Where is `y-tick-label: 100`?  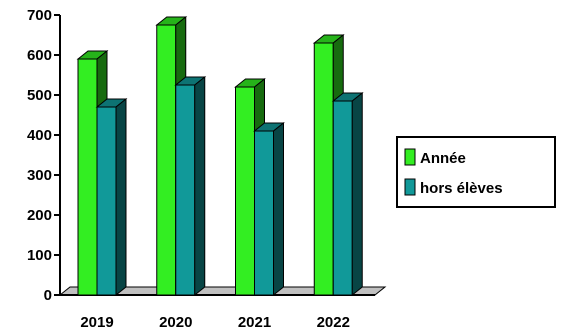 y-tick-label: 100 is located at coordinates (39, 255).